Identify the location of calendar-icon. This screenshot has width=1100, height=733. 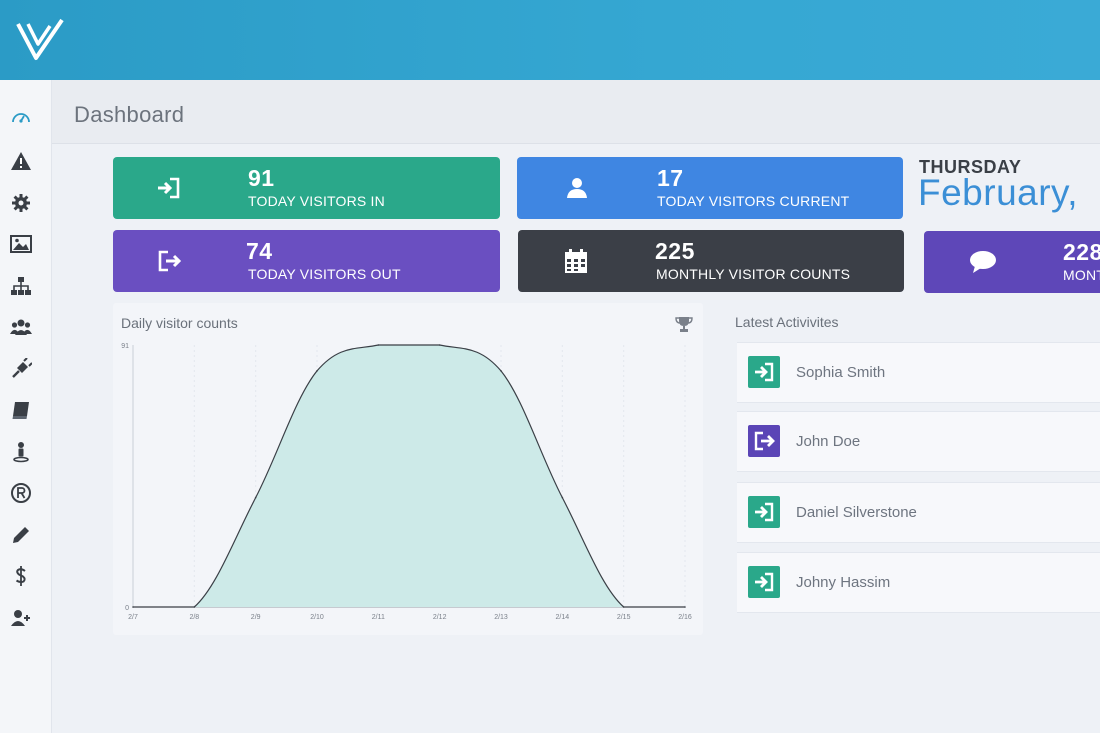
(576, 261).